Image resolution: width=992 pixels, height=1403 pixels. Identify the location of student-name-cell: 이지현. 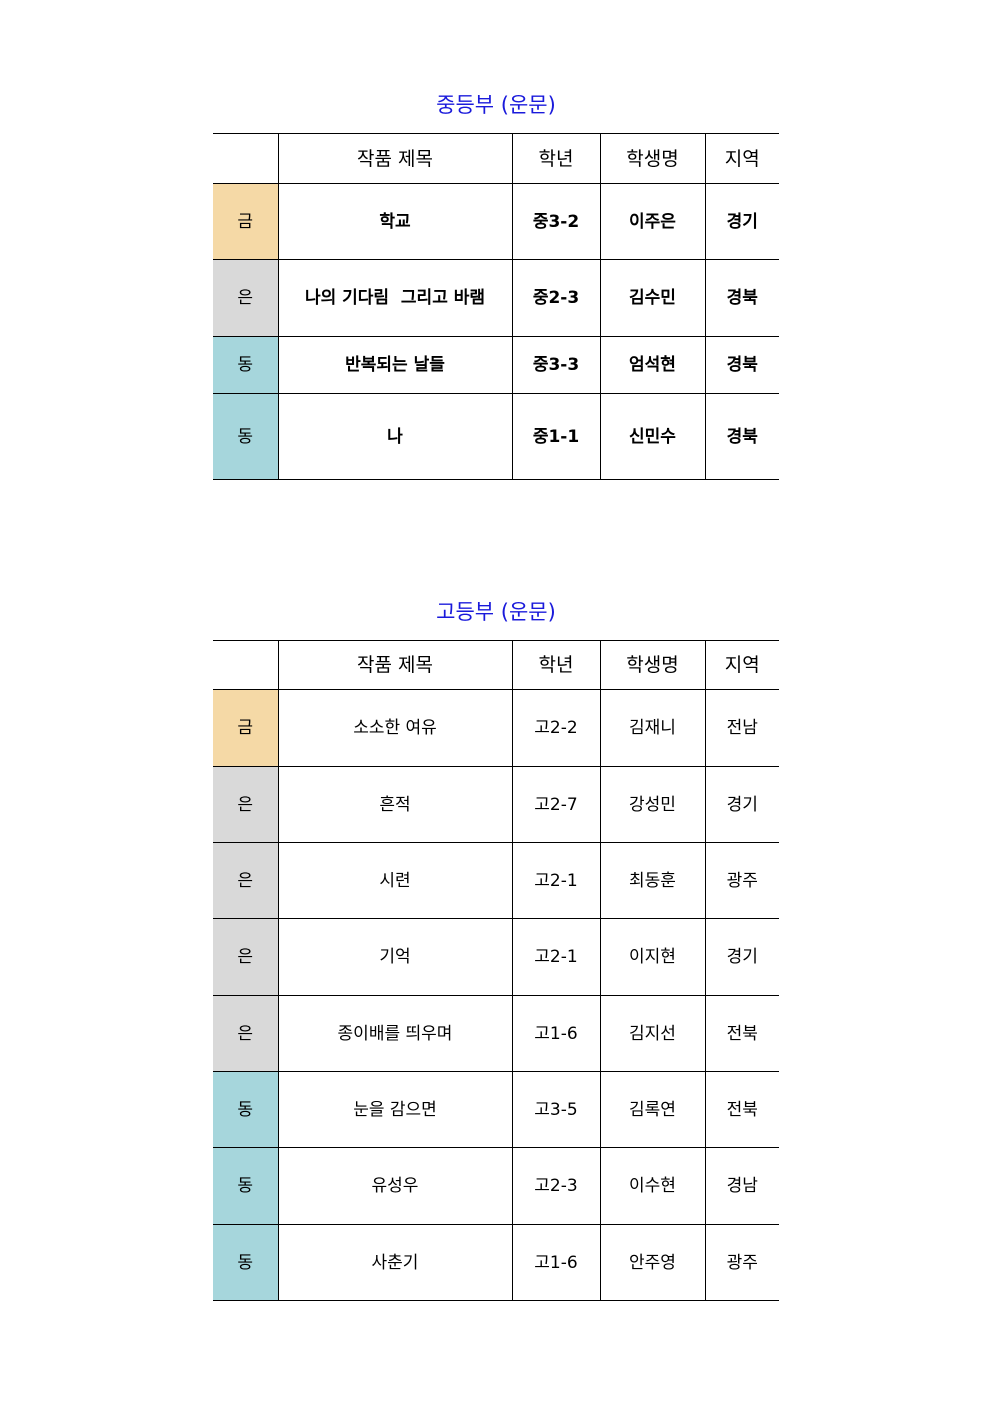
(652, 957).